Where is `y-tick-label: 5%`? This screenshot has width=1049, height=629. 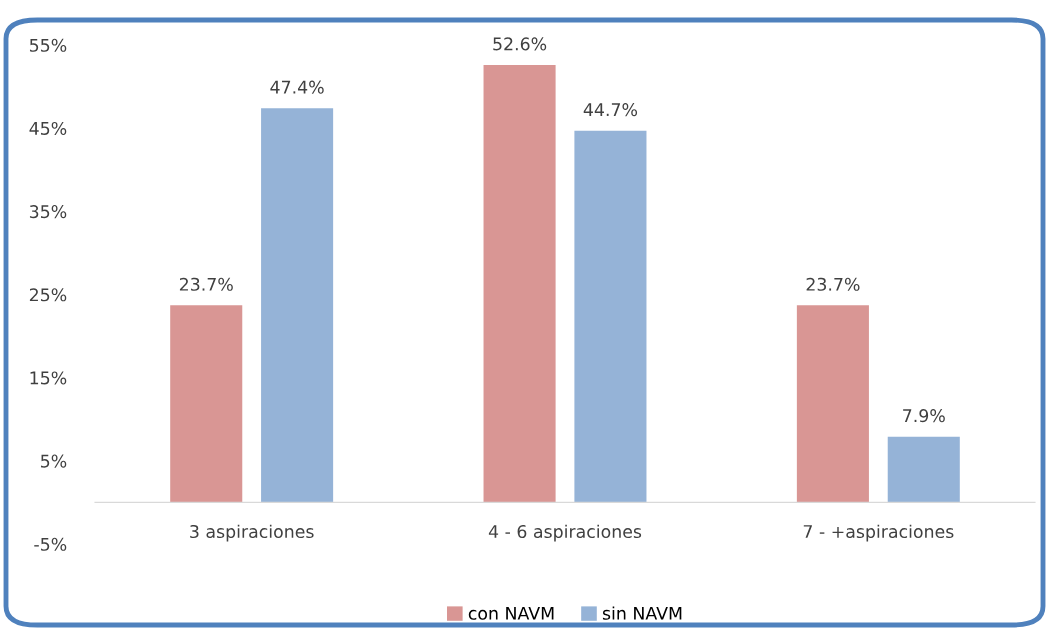
y-tick-label: 5% is located at coordinates (54, 461).